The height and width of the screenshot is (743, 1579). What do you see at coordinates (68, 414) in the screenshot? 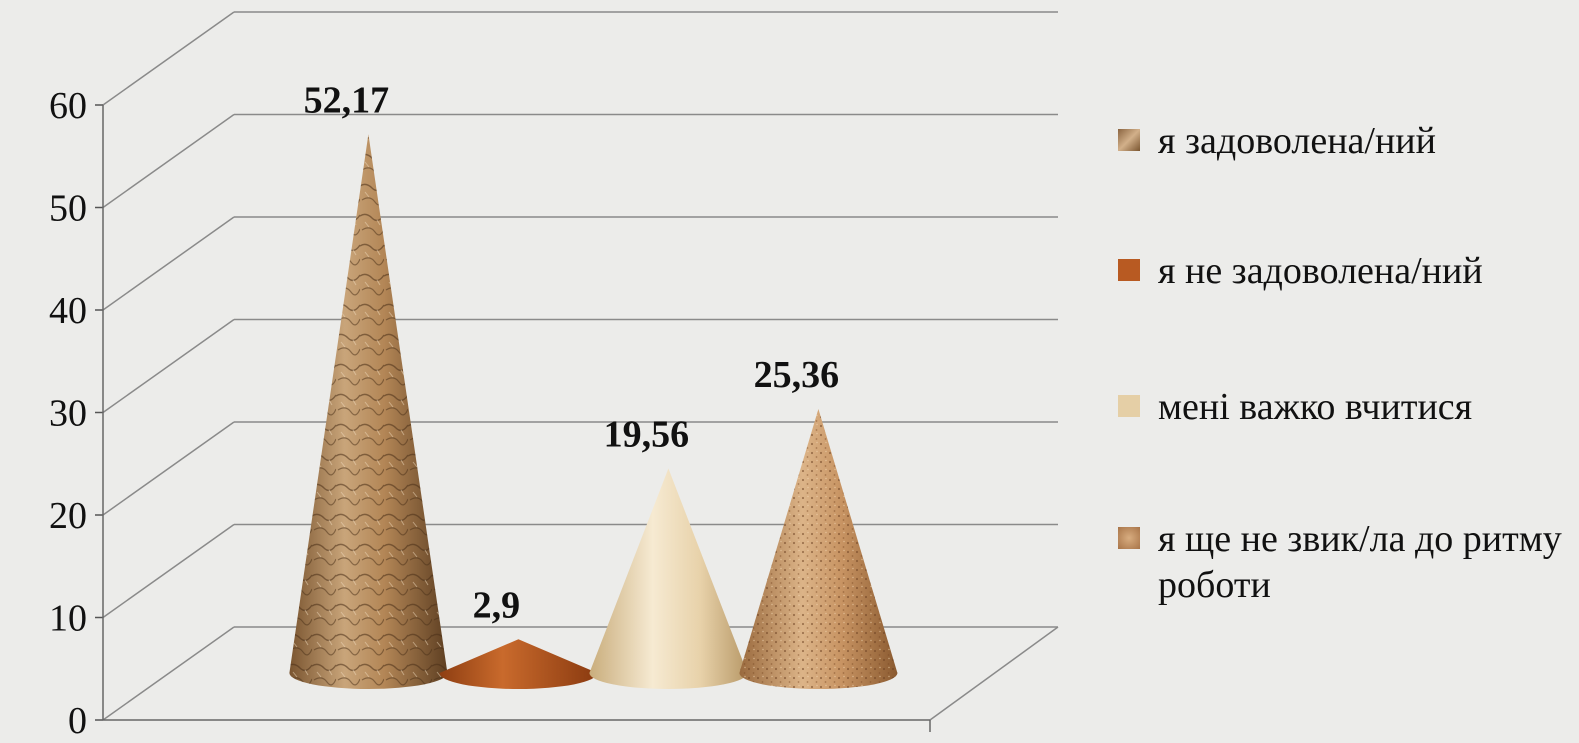
I see `y-tick-label: 30` at bounding box center [68, 414].